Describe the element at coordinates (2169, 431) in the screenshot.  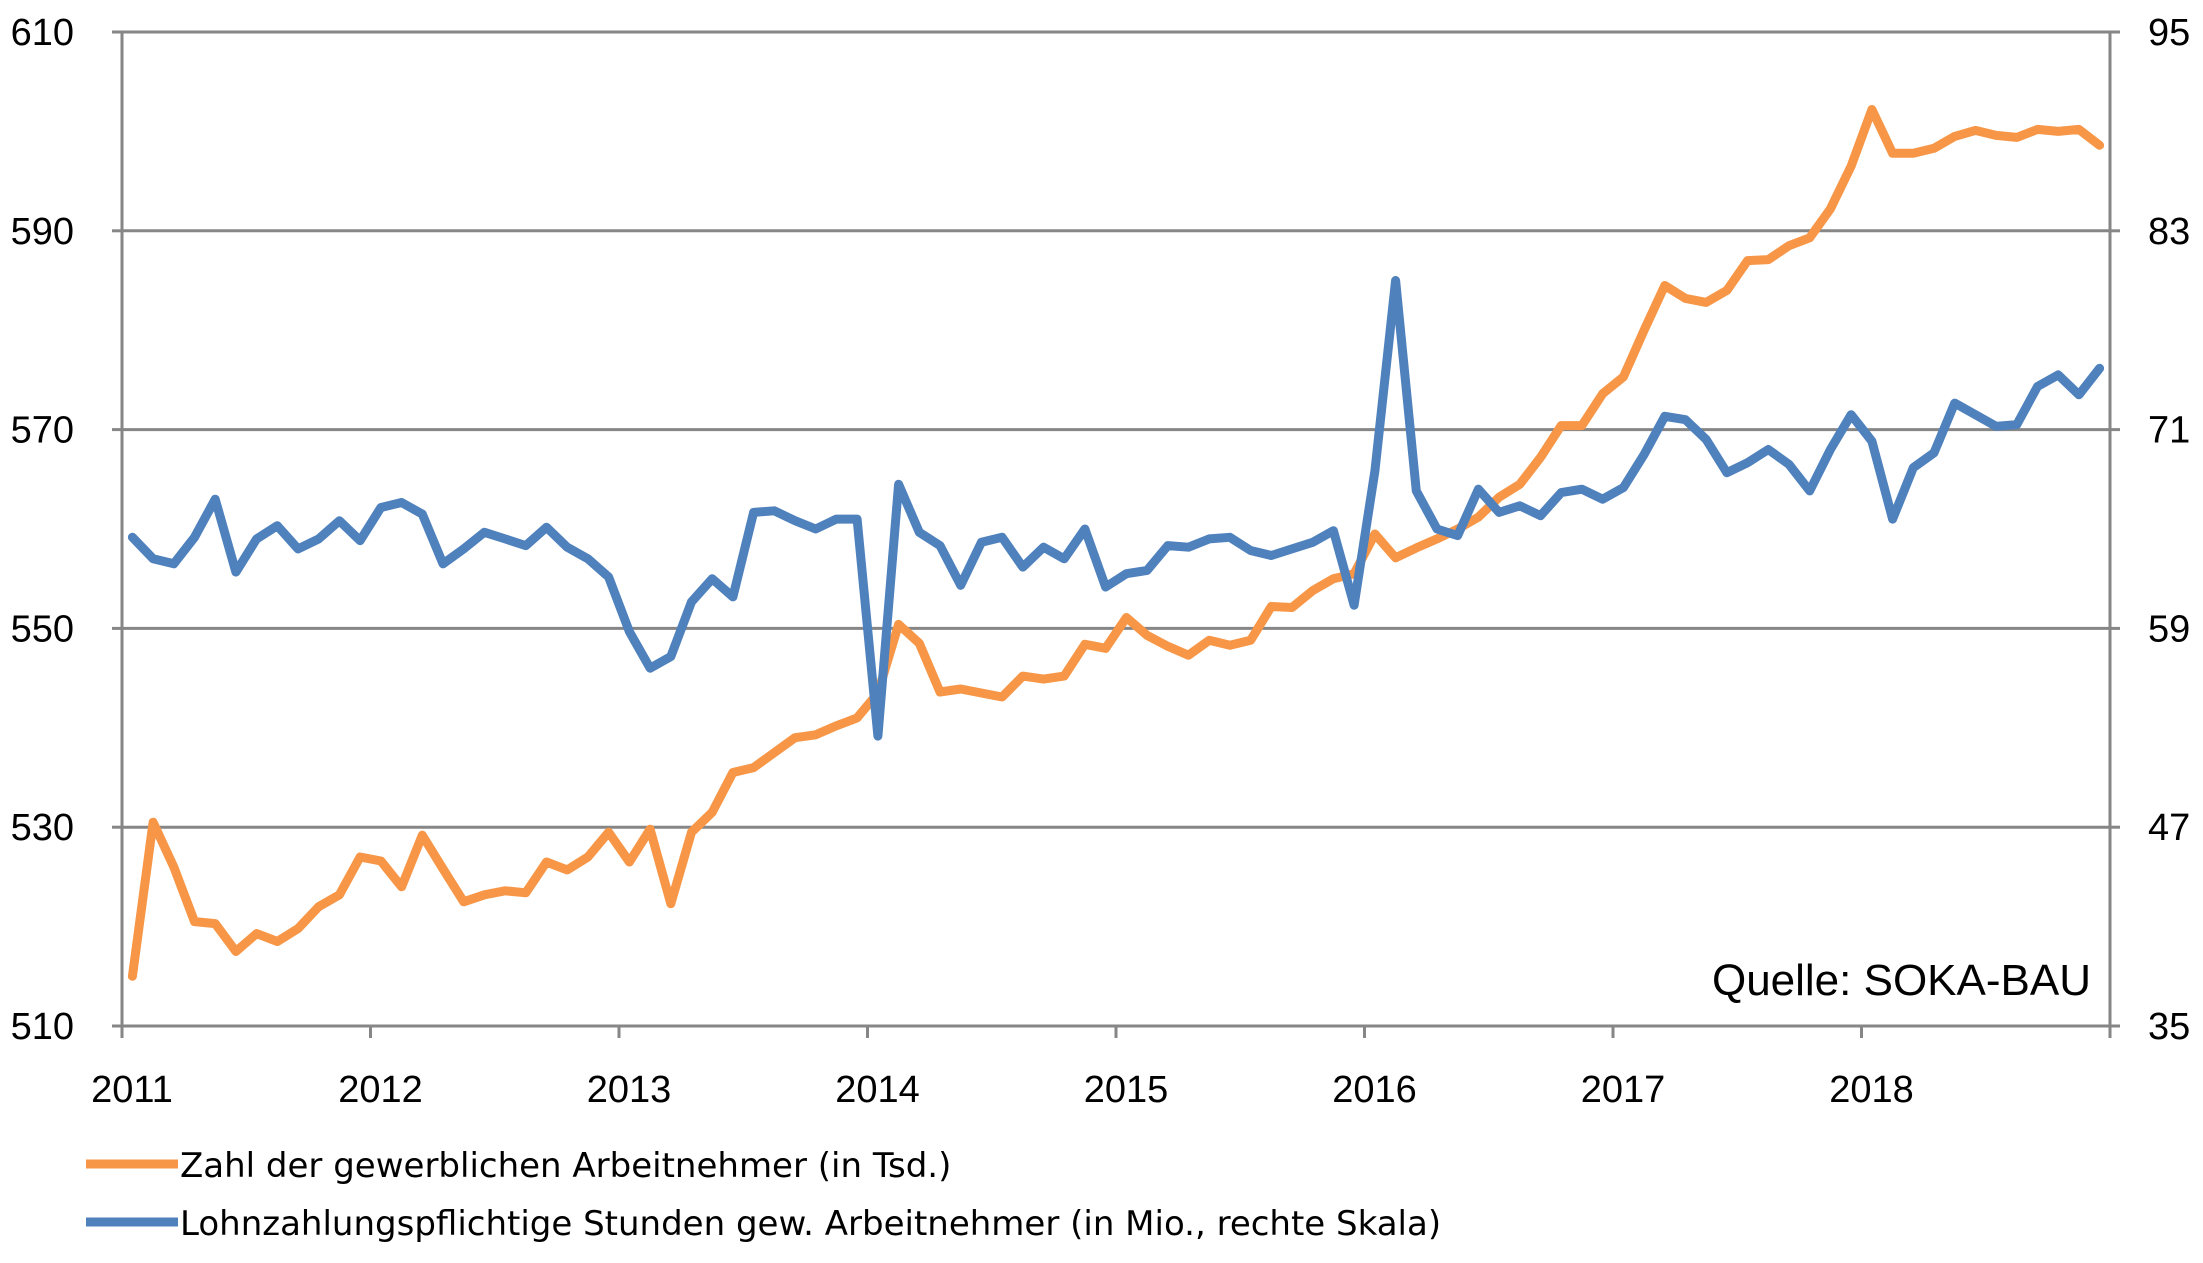
I see `y-right-tick-label: 71` at that location.